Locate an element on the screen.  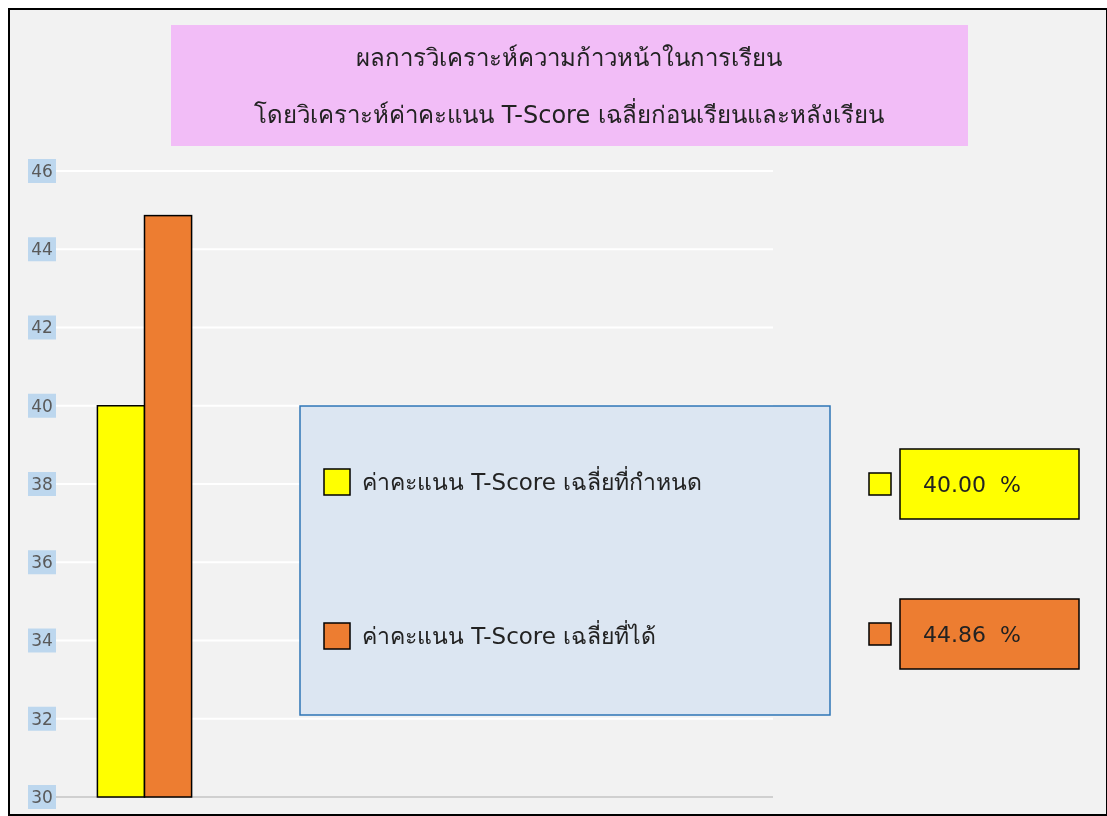
y-tick-label: 34 is located at coordinates (42, 640).